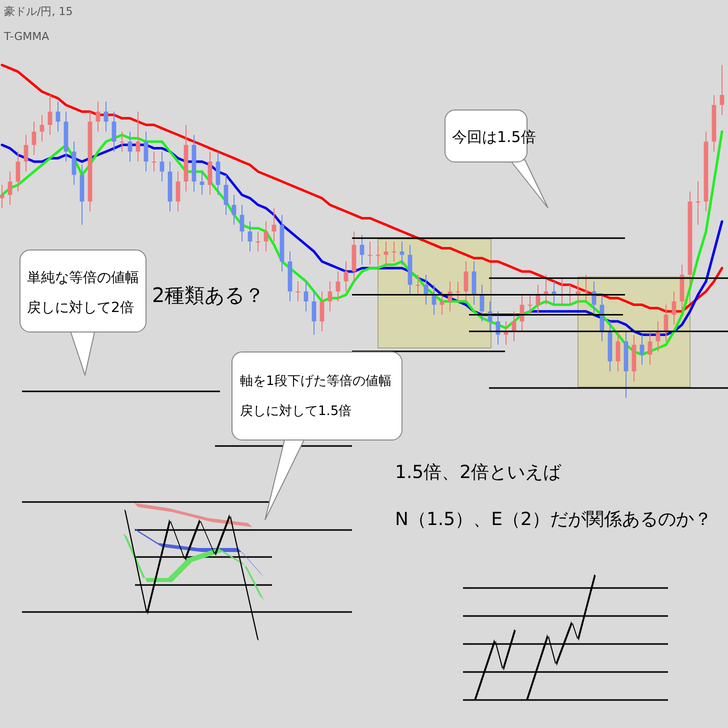  Describe the element at coordinates (83, 293) in the screenshot. I see `annotation: 単純な等倍の値幅戻しに対して2倍` at that location.